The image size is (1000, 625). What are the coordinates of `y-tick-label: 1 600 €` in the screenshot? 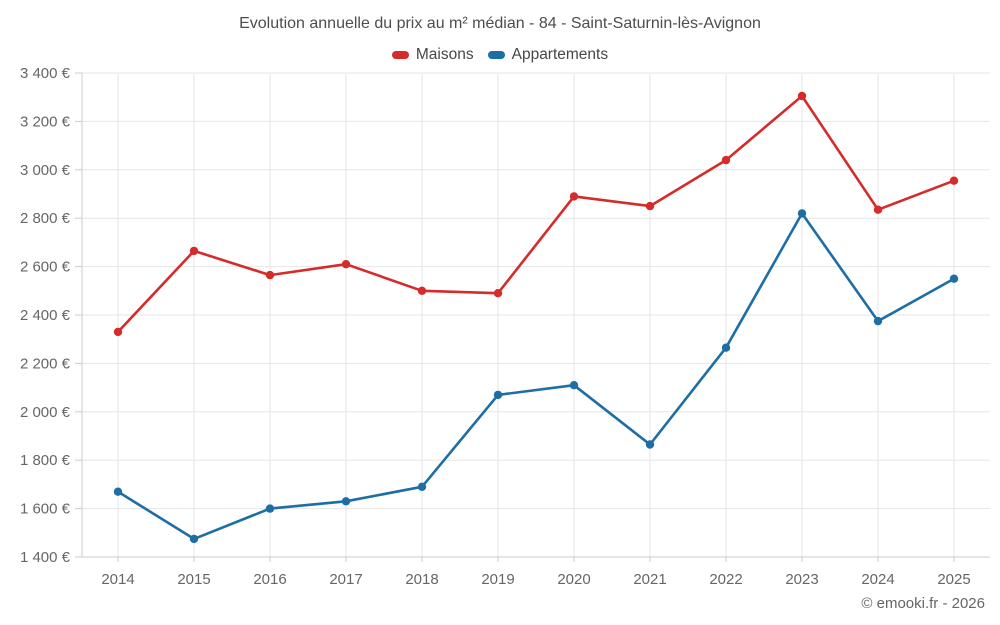 It's located at (45, 509).